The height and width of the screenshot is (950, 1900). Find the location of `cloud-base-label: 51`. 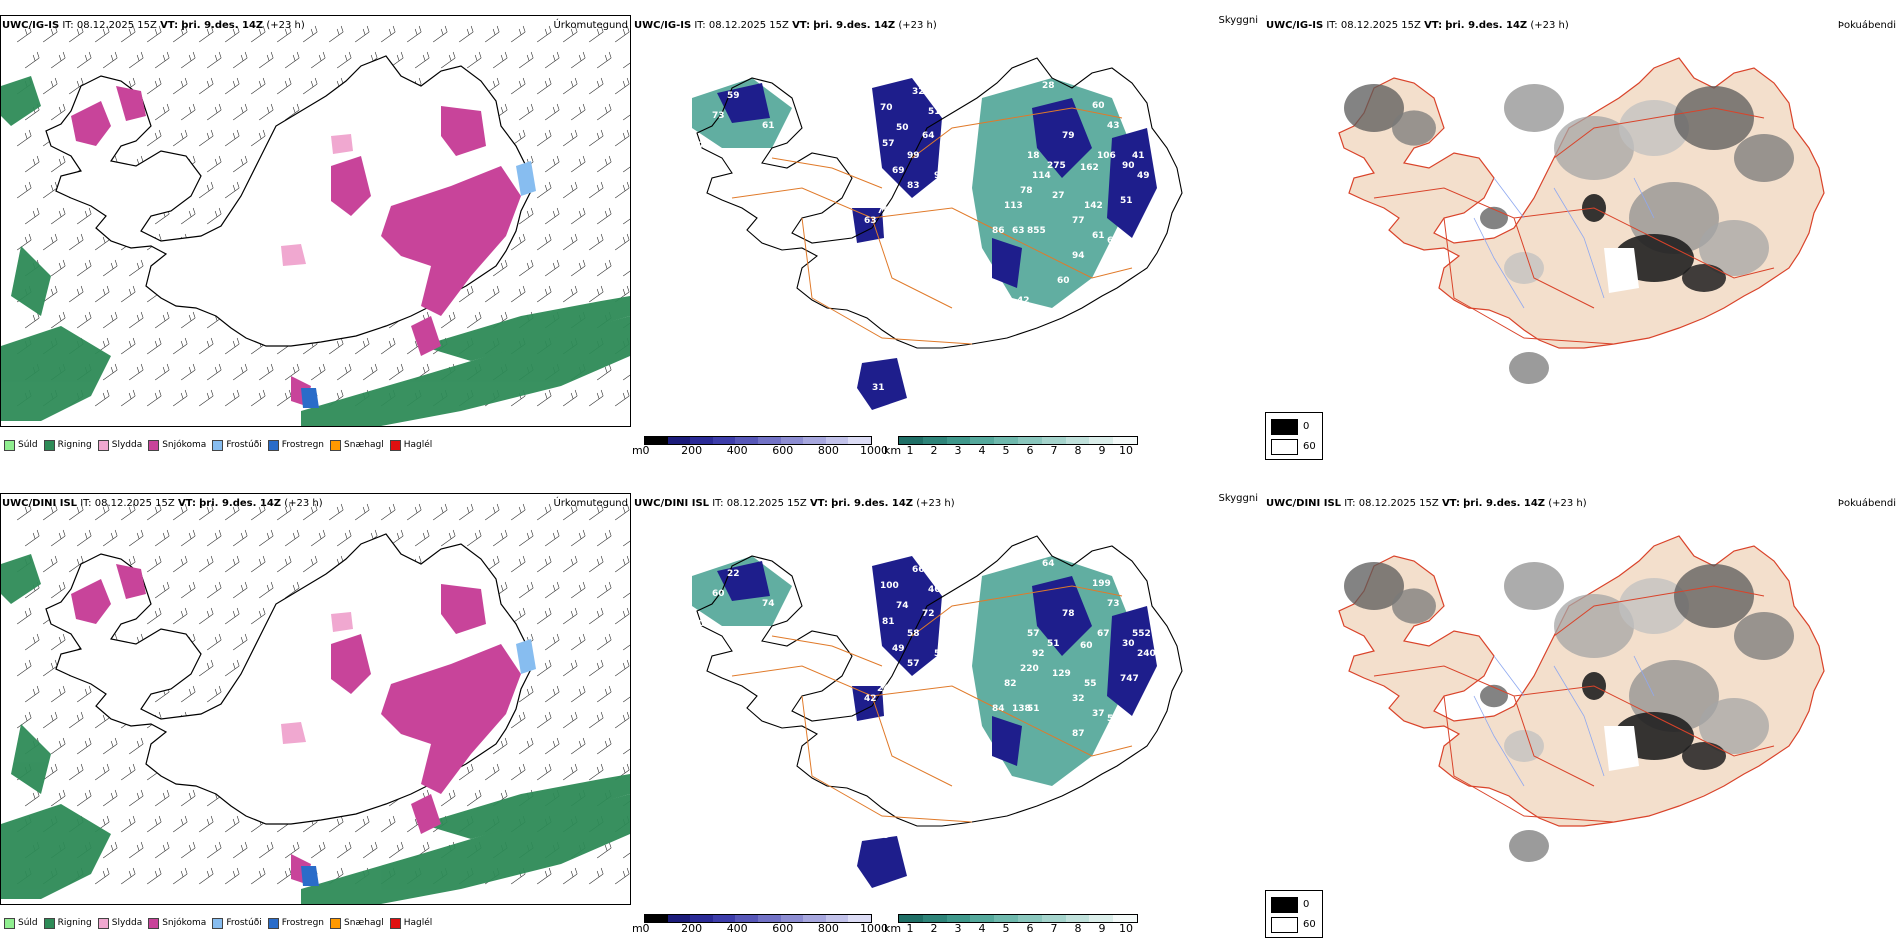

cloud-base-label: 51 is located at coordinates (934, 112).